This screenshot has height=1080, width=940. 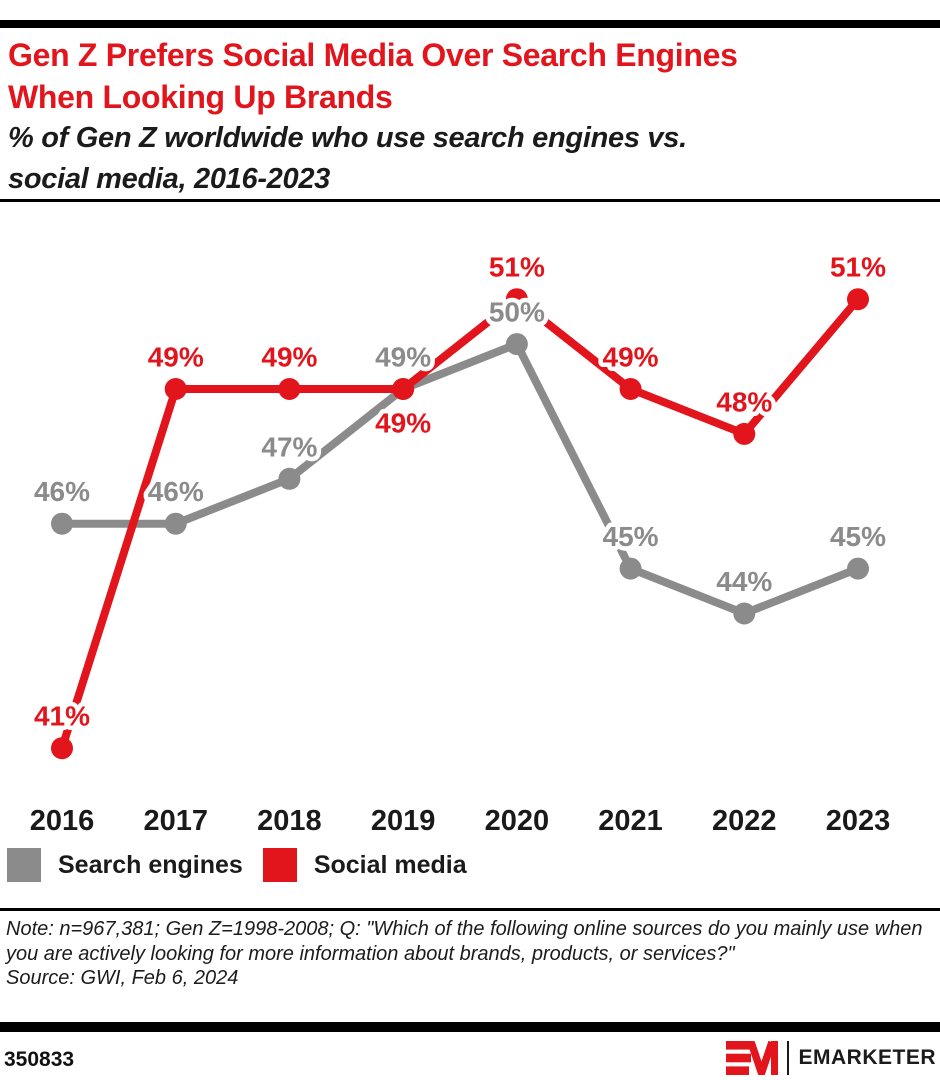 I want to click on logo-divider, so click(x=788, y=1058).